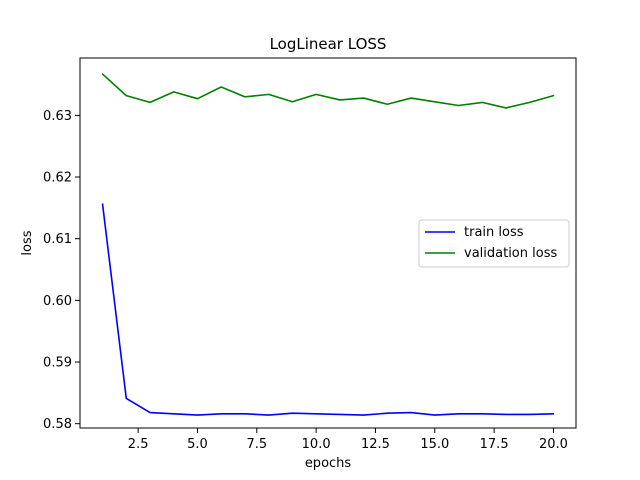 The width and height of the screenshot is (640, 480). I want to click on x-tick-label: 2.5, so click(138, 444).